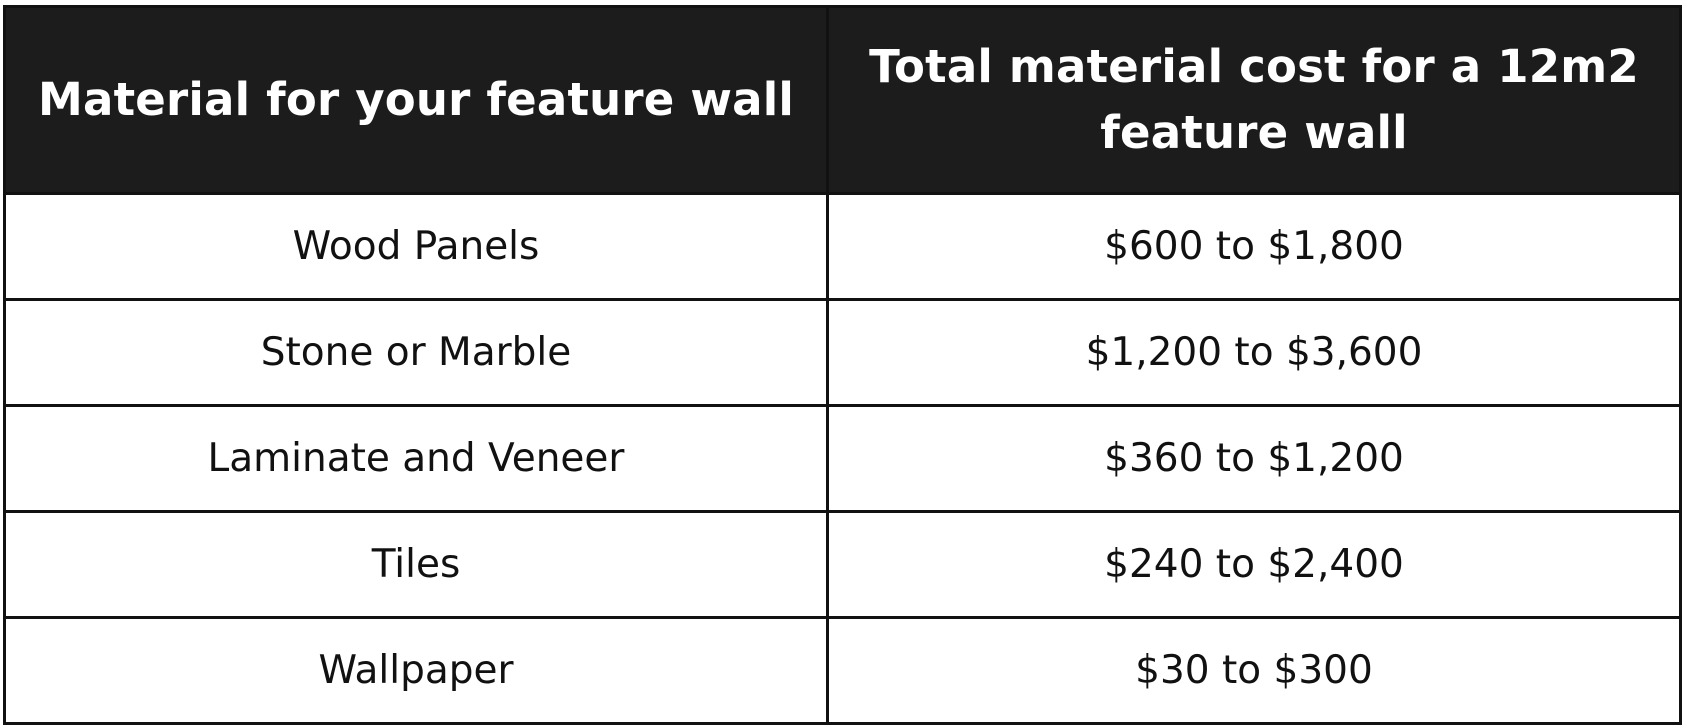 This screenshot has height=725, width=1682. Describe the element at coordinates (1254, 670) in the screenshot. I see `cost-cell: $30 to $300` at that location.